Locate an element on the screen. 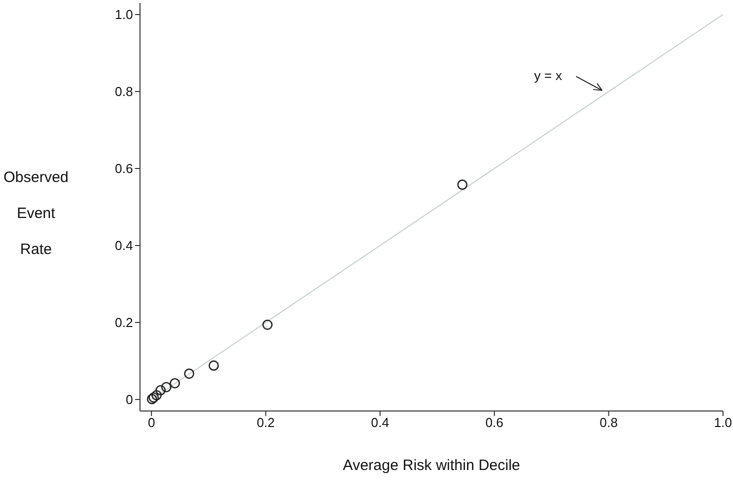  x-tick-label: 0.6 is located at coordinates (494, 422).